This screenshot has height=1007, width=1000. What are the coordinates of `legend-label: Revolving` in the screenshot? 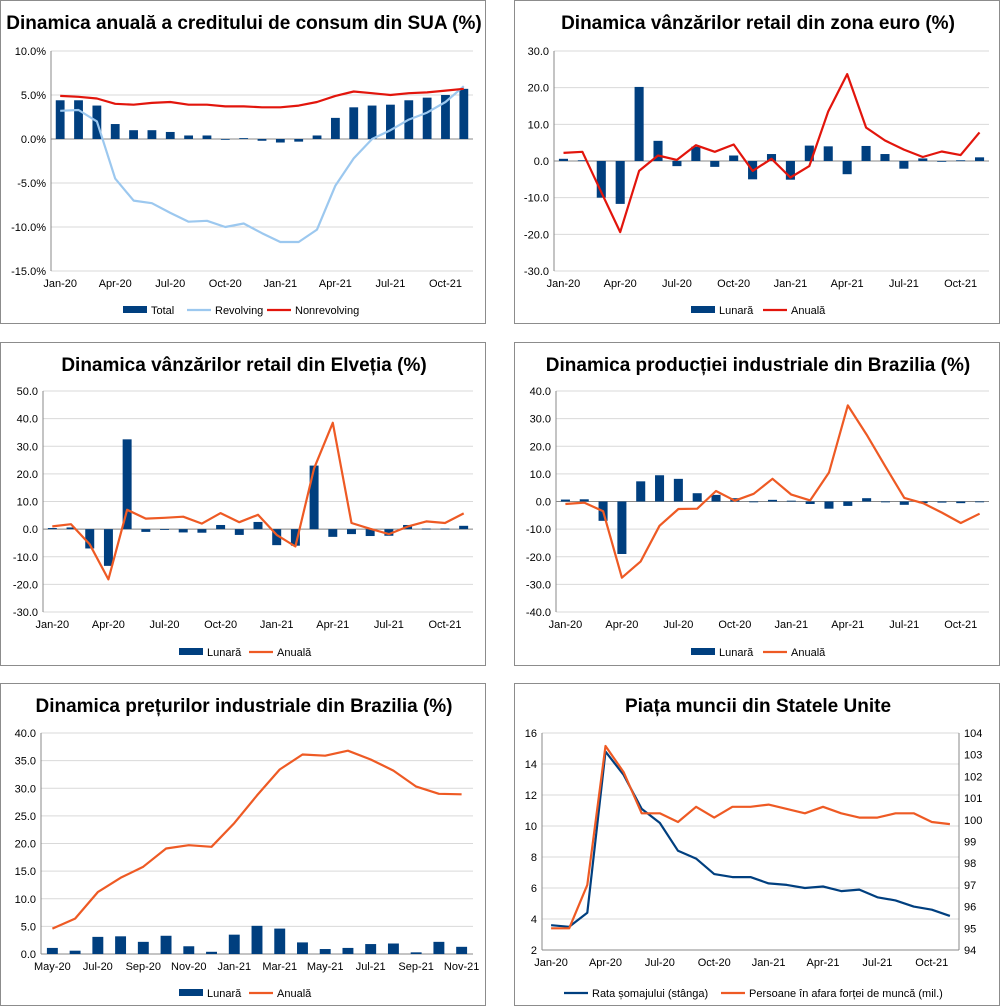 It's located at (239, 311).